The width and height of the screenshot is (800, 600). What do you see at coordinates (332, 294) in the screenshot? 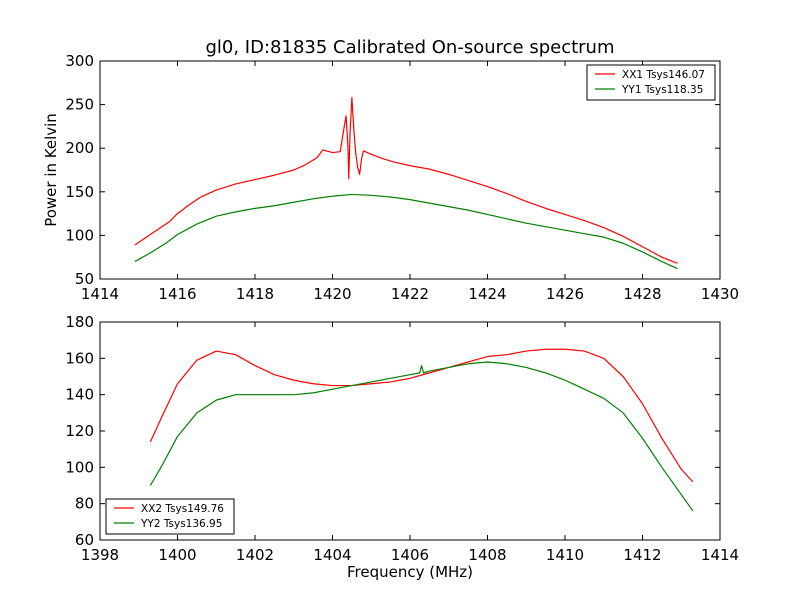
I see `x-tick-label: 1420` at bounding box center [332, 294].